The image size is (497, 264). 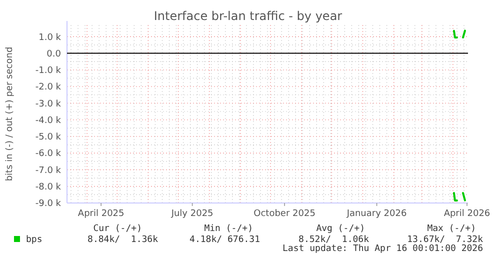 What do you see at coordinates (467, 214) in the screenshot?
I see `x-tick-label: April 2026` at bounding box center [467, 214].